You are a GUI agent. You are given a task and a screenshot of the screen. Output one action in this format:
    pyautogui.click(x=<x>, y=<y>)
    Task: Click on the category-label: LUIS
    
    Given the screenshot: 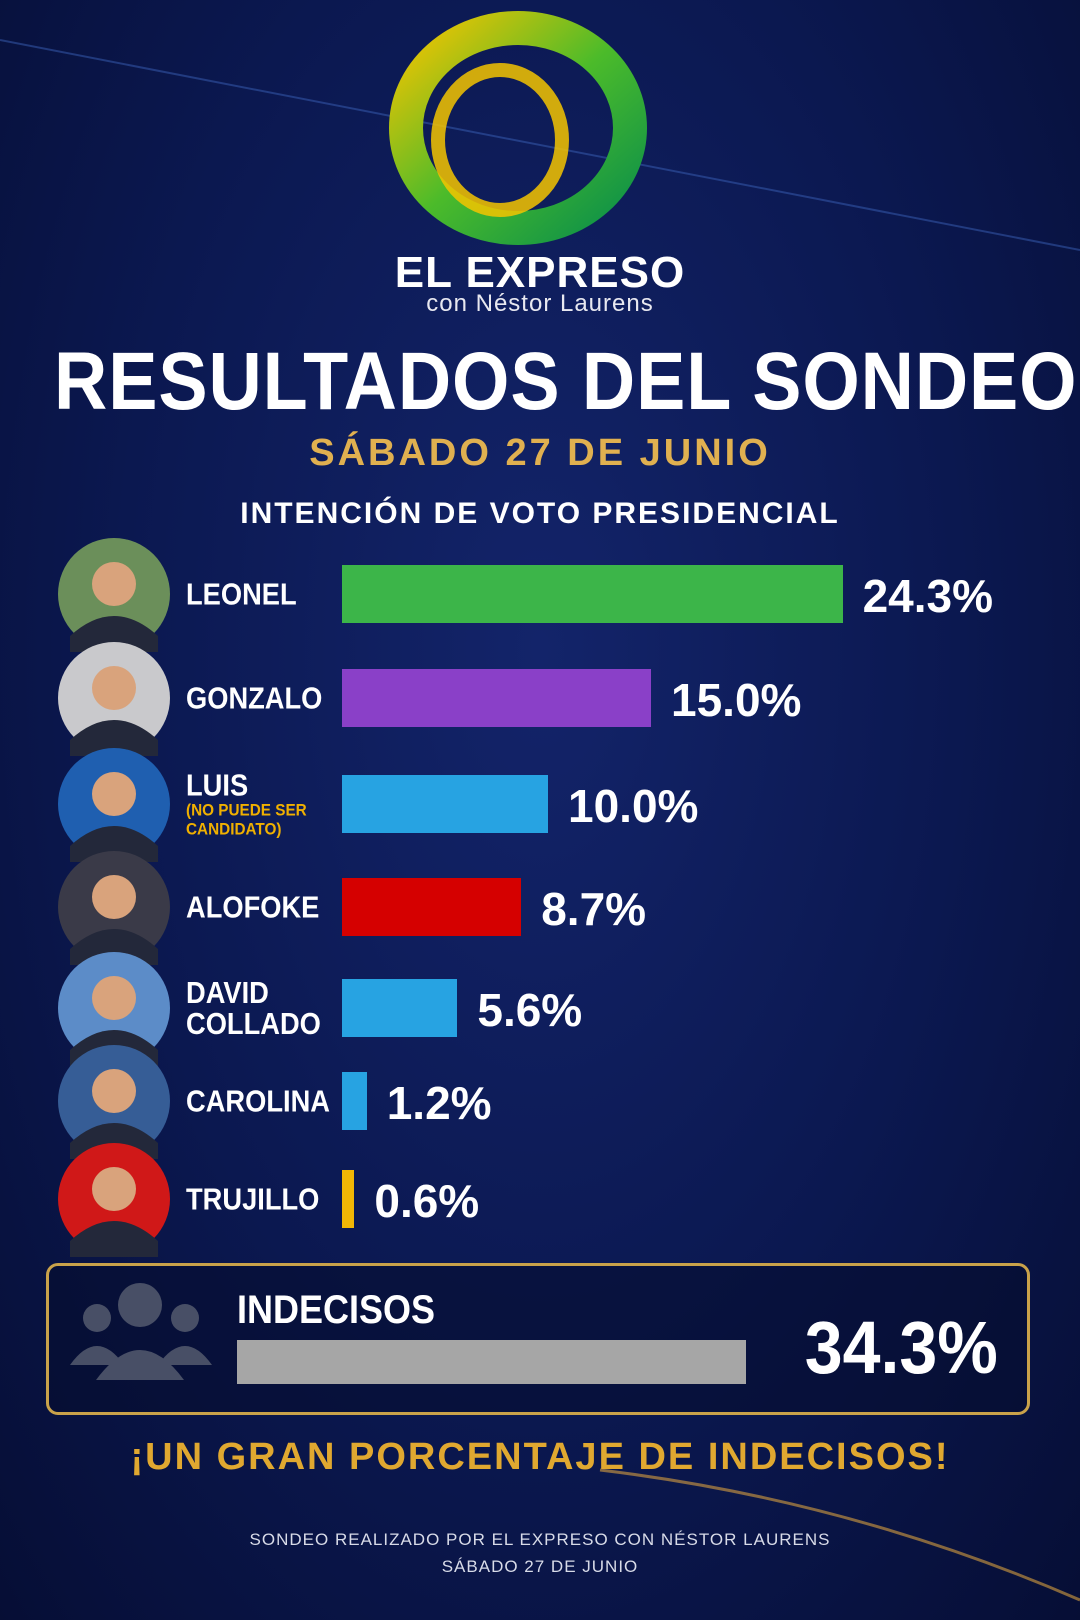 What is the action you would take?
    pyautogui.click(x=217, y=785)
    